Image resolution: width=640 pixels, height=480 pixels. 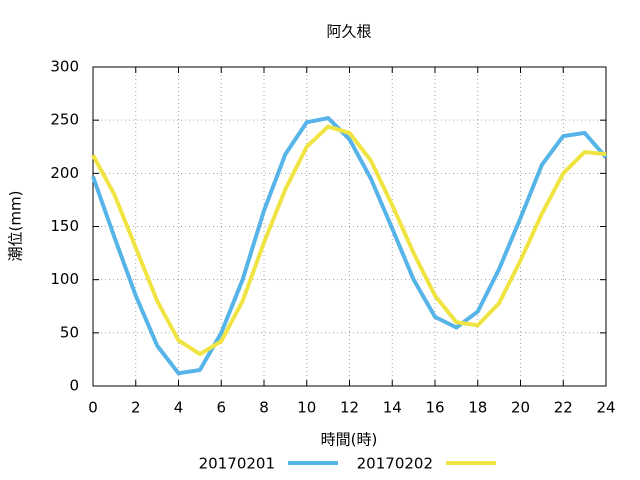 I want to click on y-tick-label: 100, so click(x=64, y=279).